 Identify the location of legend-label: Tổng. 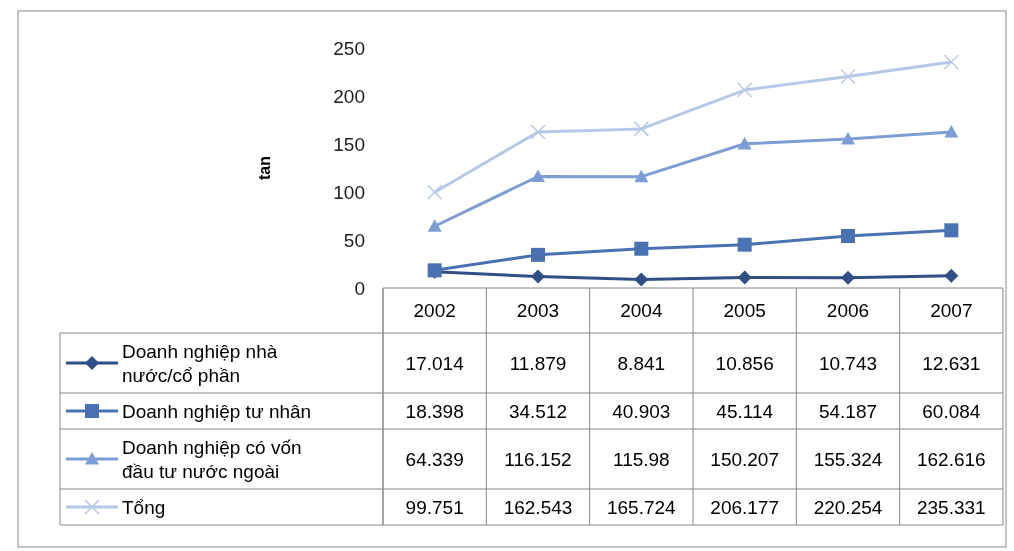
(144, 507).